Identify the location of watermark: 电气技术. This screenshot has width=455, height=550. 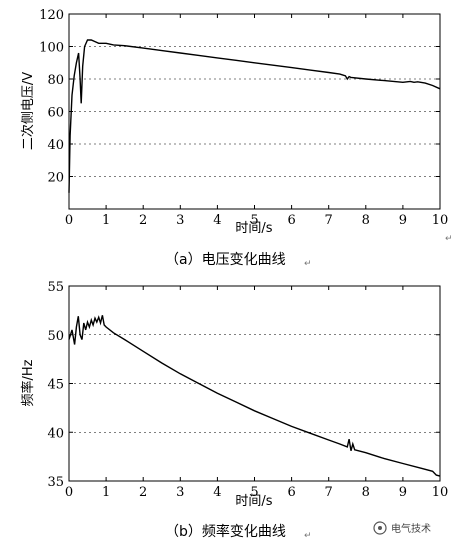
(402, 528).